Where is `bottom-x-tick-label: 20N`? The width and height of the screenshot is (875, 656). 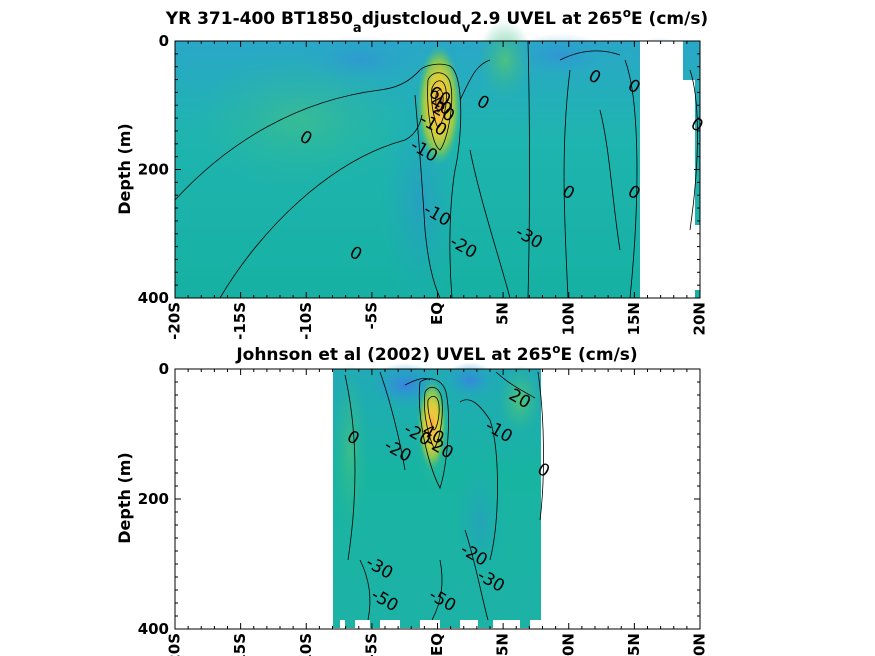
bottom-x-tick-label: 20N is located at coordinates (700, 644).